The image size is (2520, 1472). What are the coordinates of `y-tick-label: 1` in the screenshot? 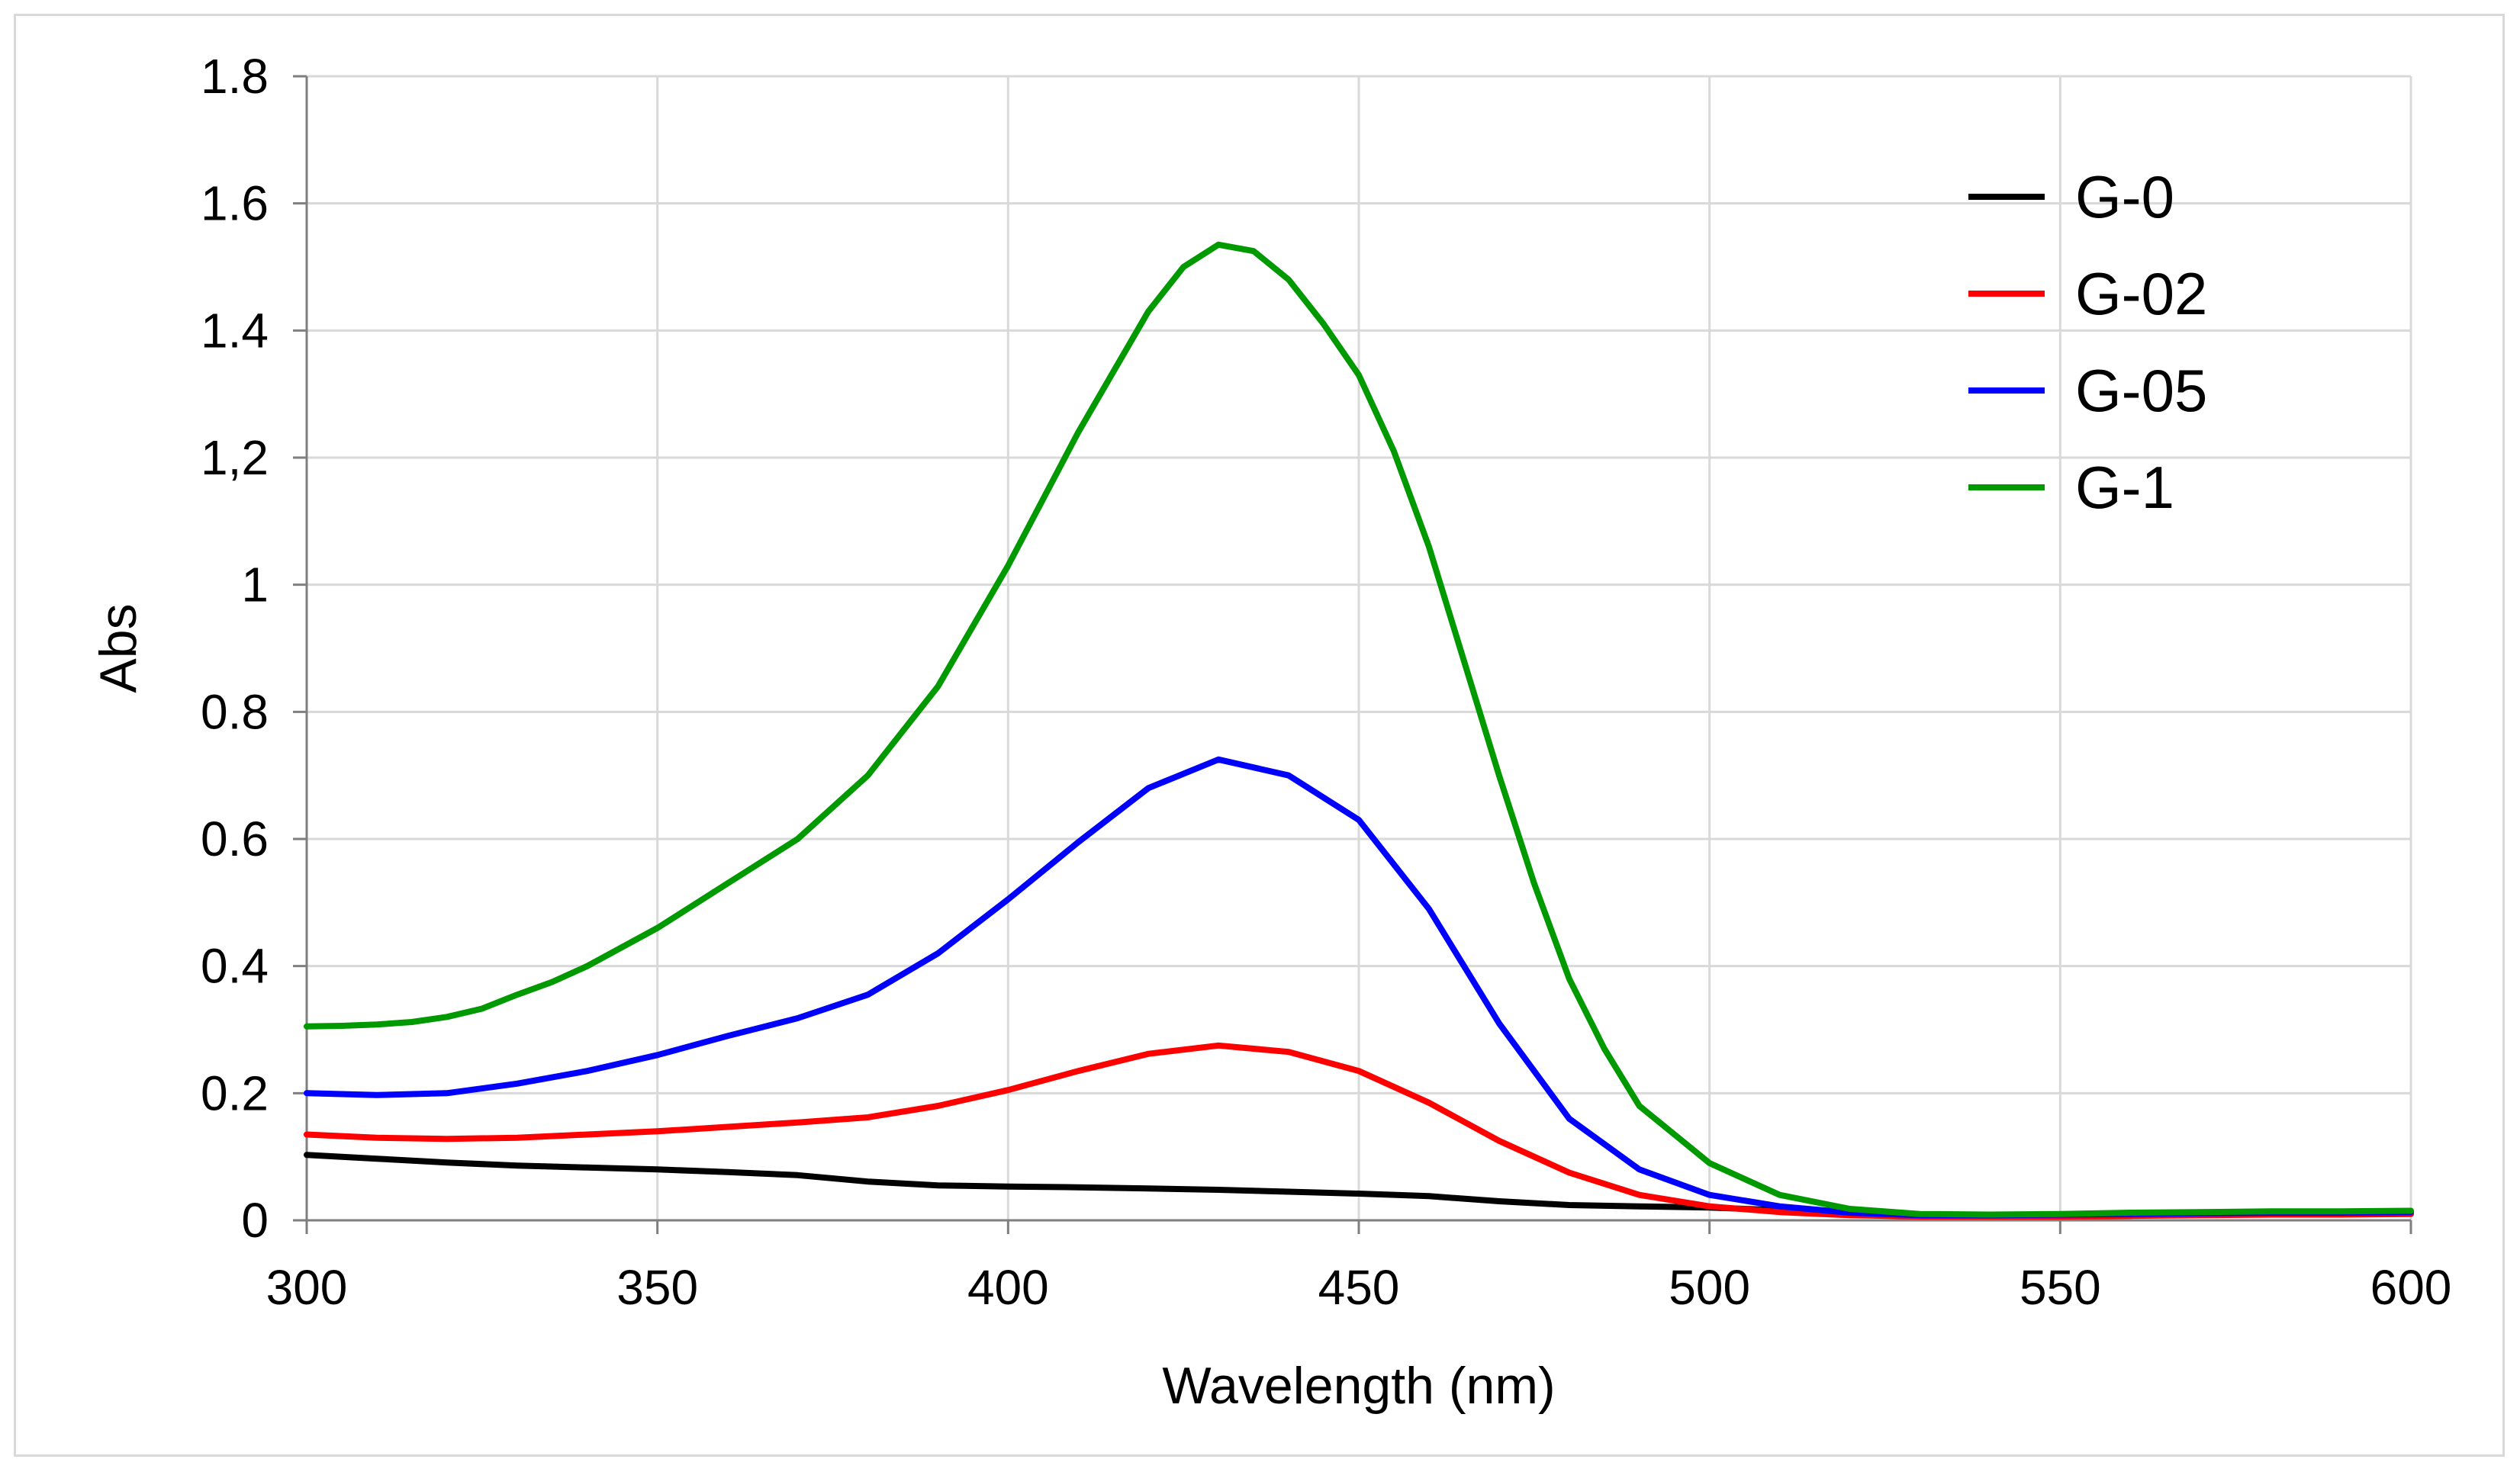 It's located at (255, 585).